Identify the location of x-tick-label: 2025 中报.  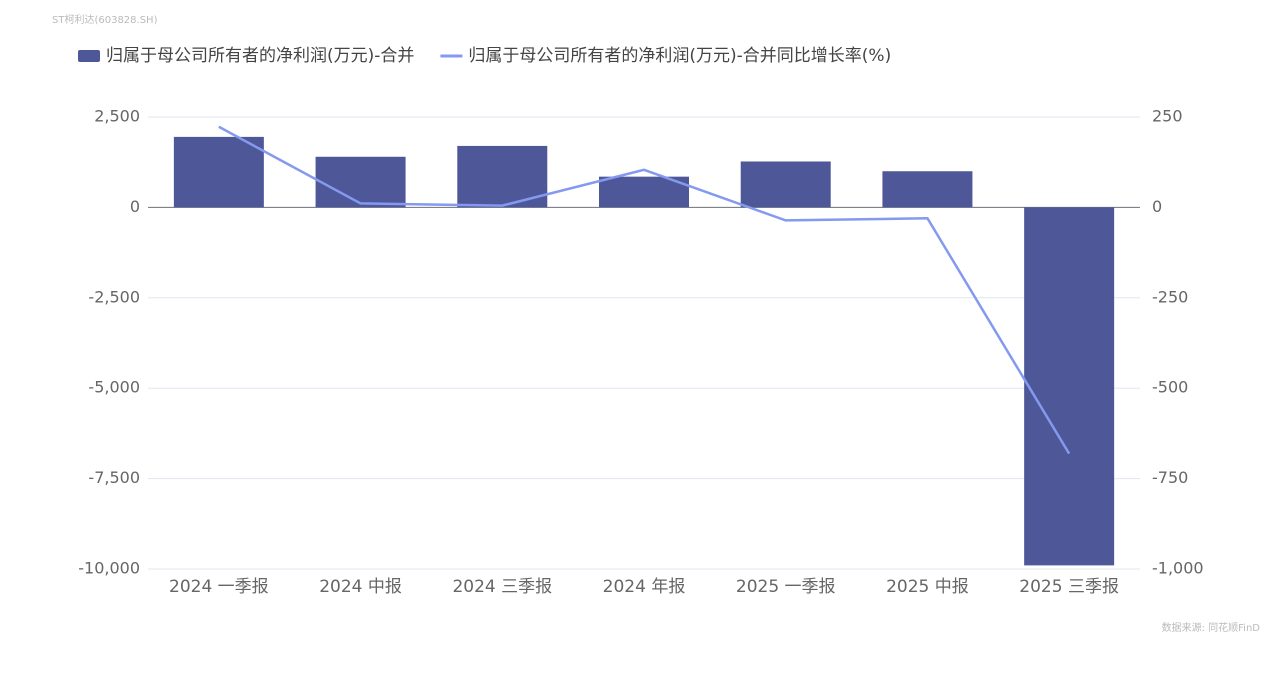
(927, 587).